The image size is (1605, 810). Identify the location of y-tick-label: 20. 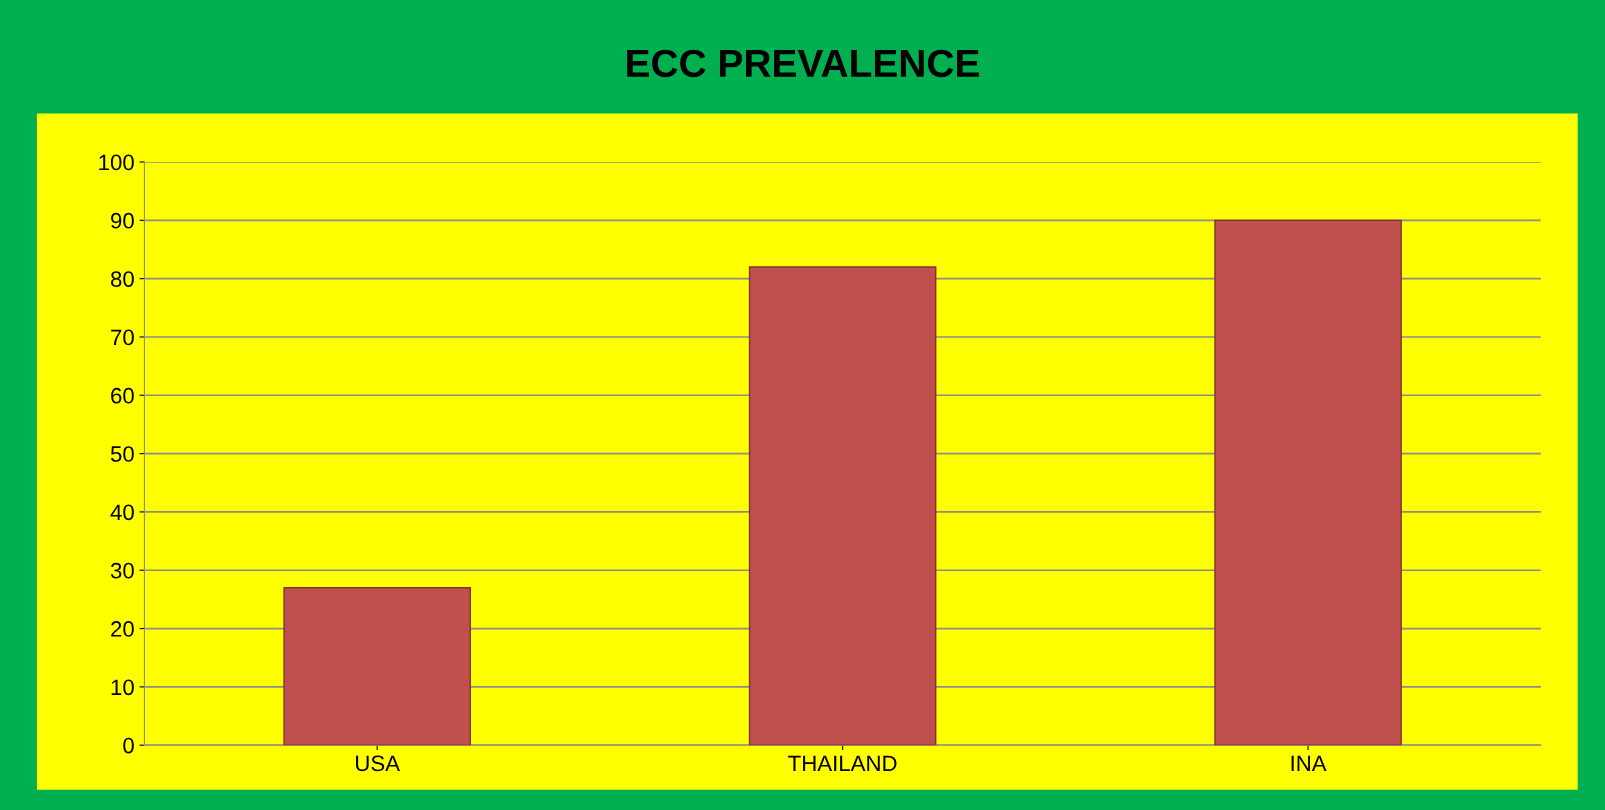
(122, 629).